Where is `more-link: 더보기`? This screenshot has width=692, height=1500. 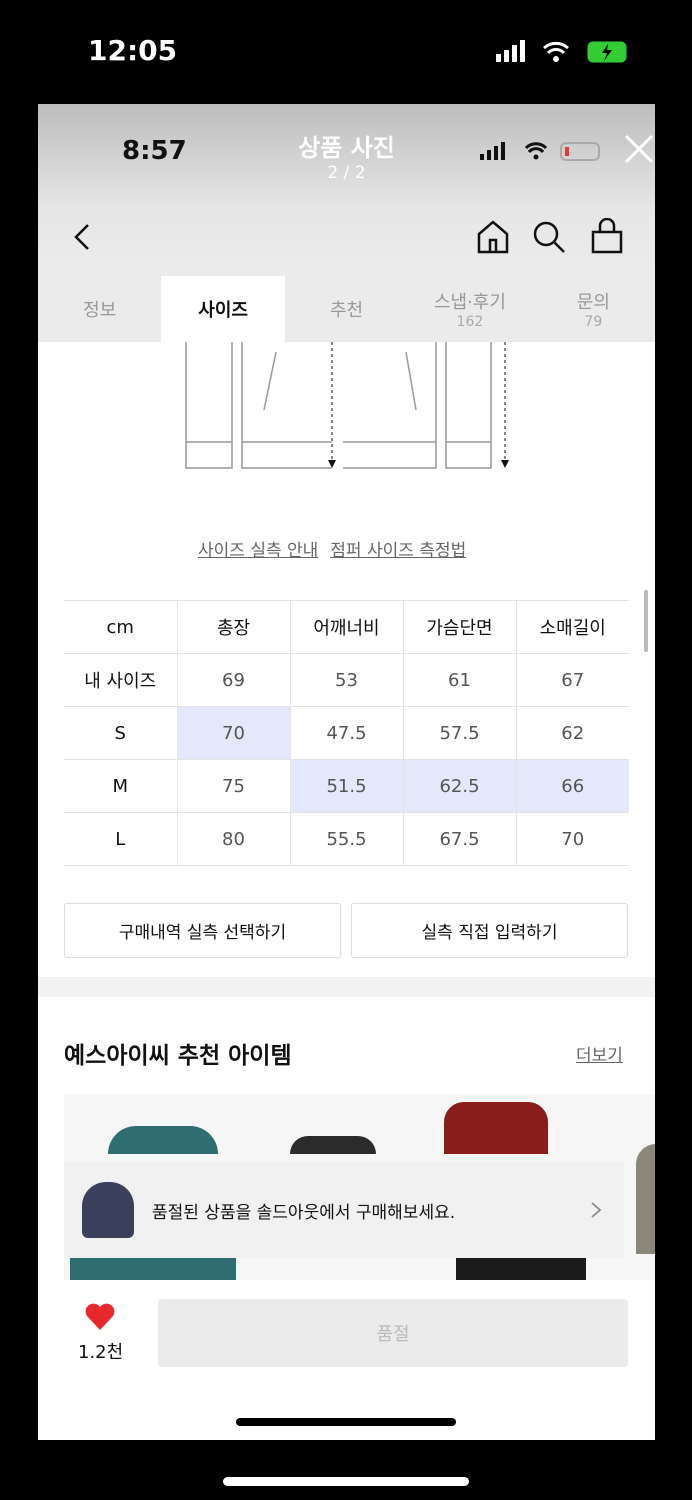
more-link: 더보기 is located at coordinates (599, 1056).